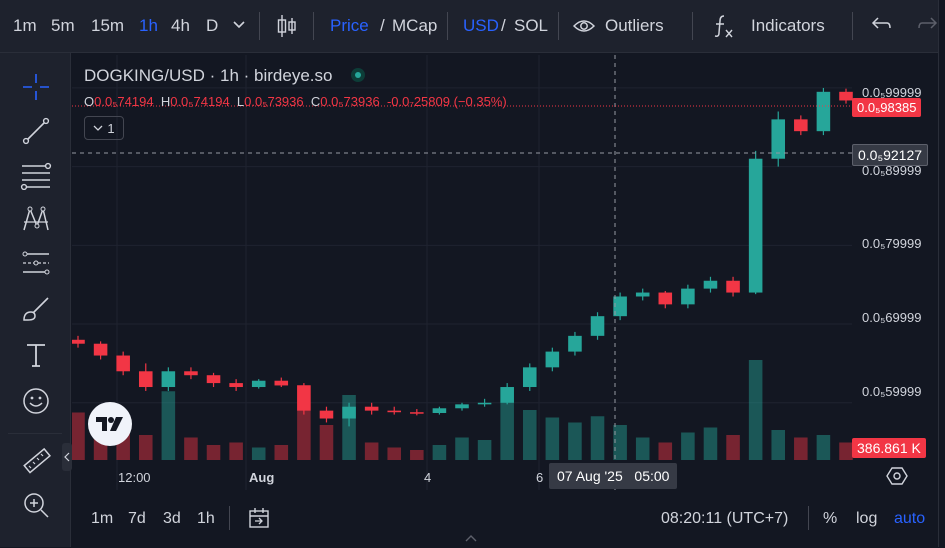 The image size is (945, 548). I want to click on price-axis-label: 0.0₅99999, so click(892, 92).